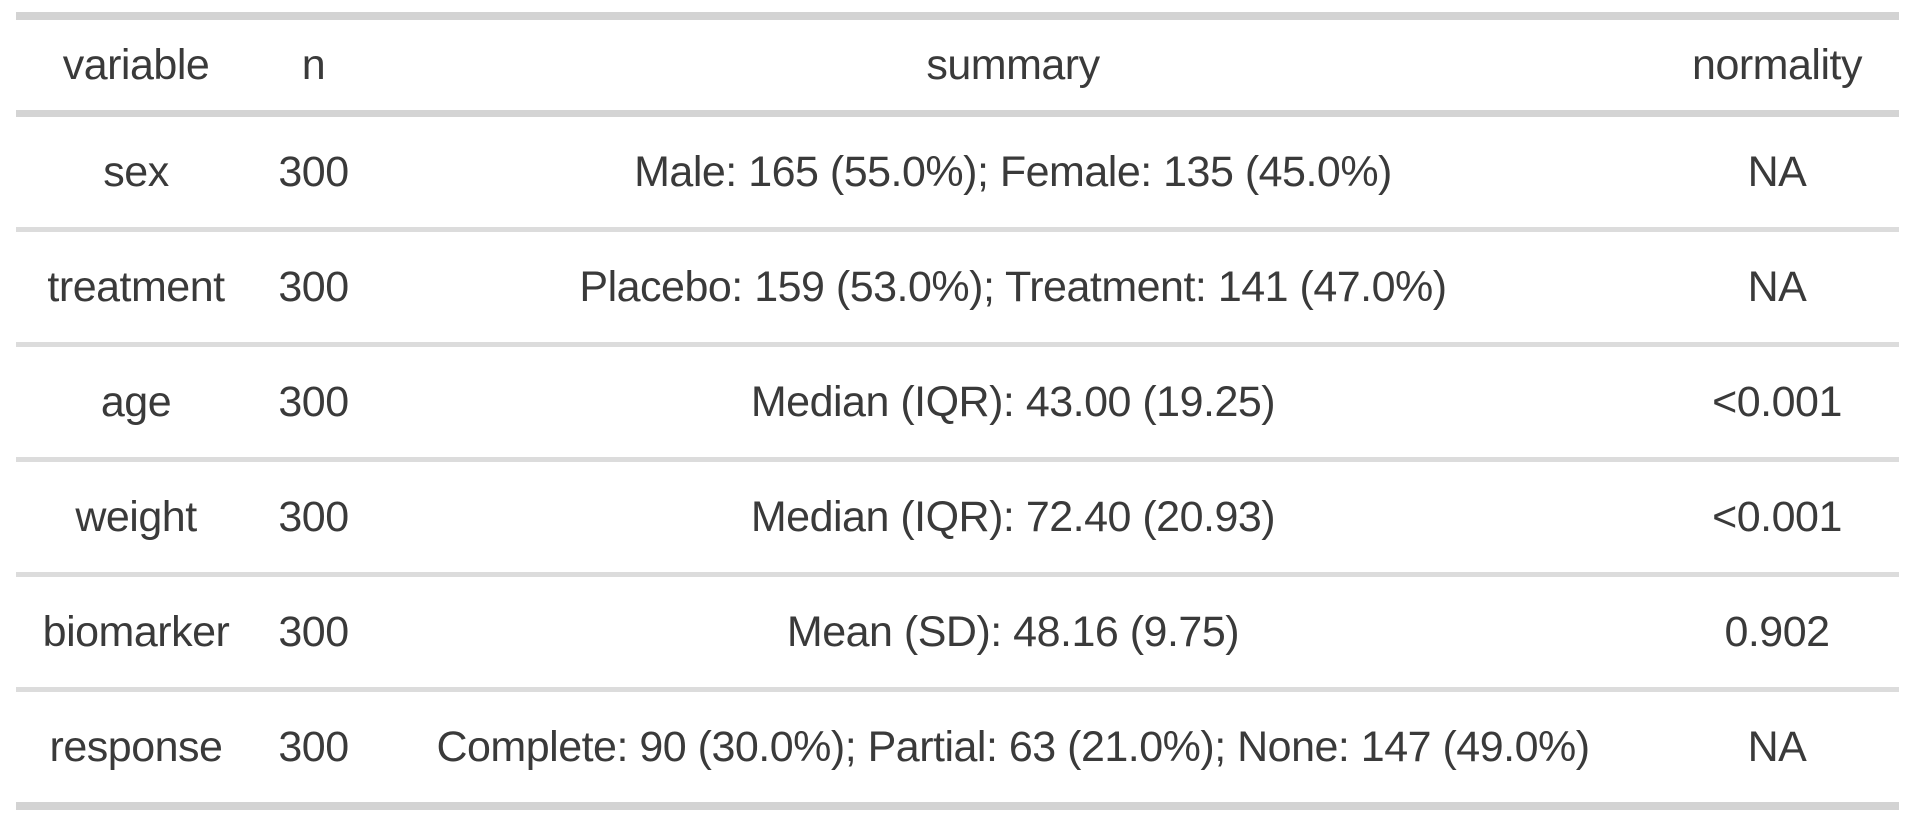  Describe the element at coordinates (313, 66) in the screenshot. I see `column-header-n: n` at that location.